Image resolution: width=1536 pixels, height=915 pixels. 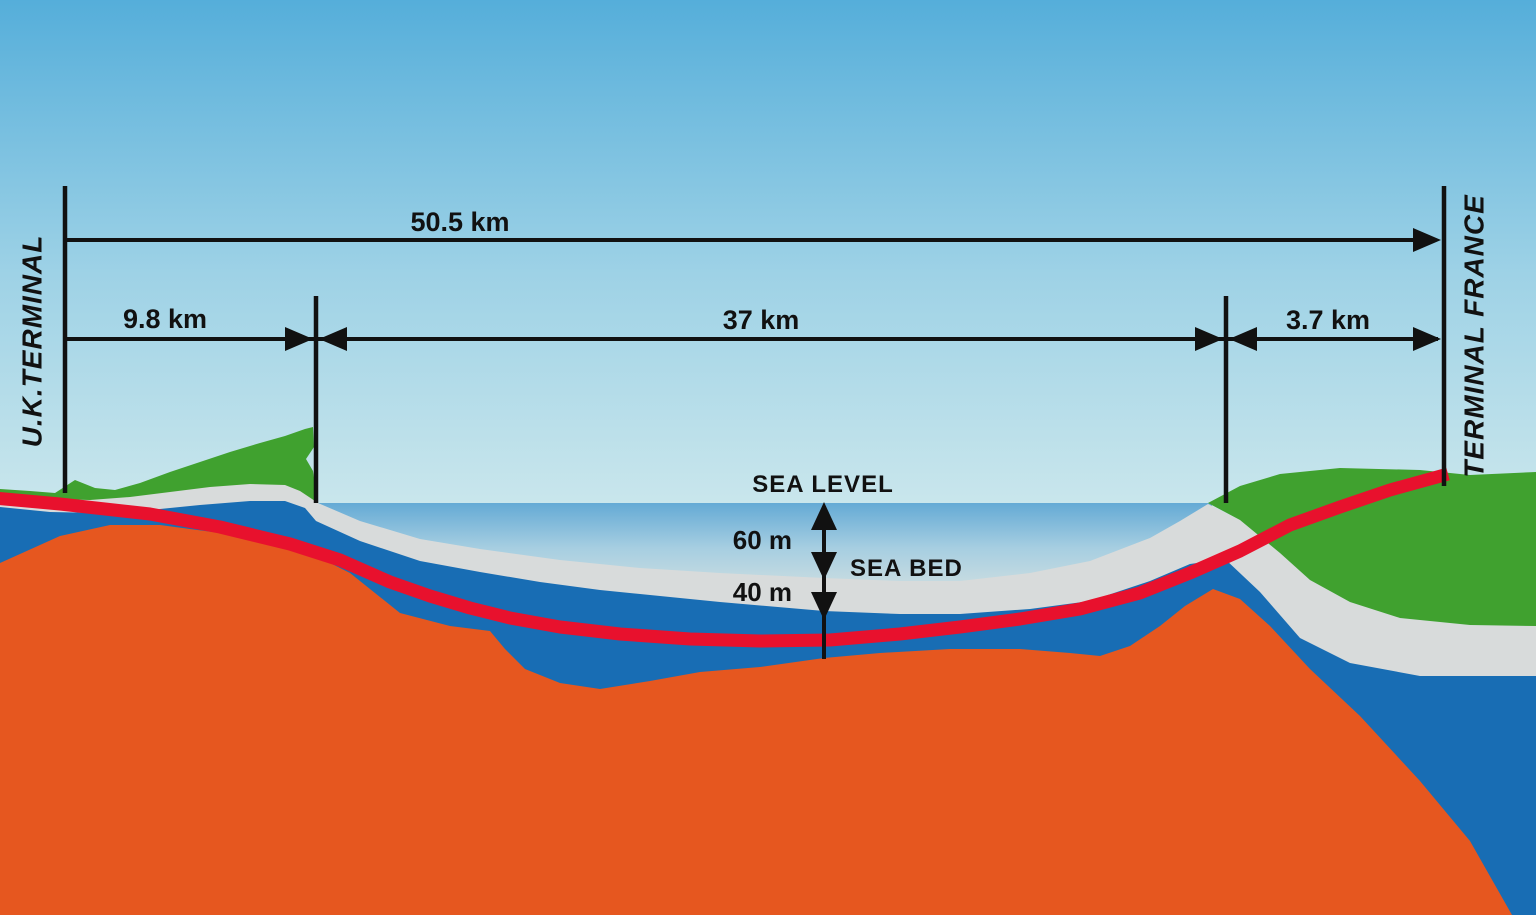 I want to click on sea-level-label: SEA LEVEL, so click(x=822, y=484).